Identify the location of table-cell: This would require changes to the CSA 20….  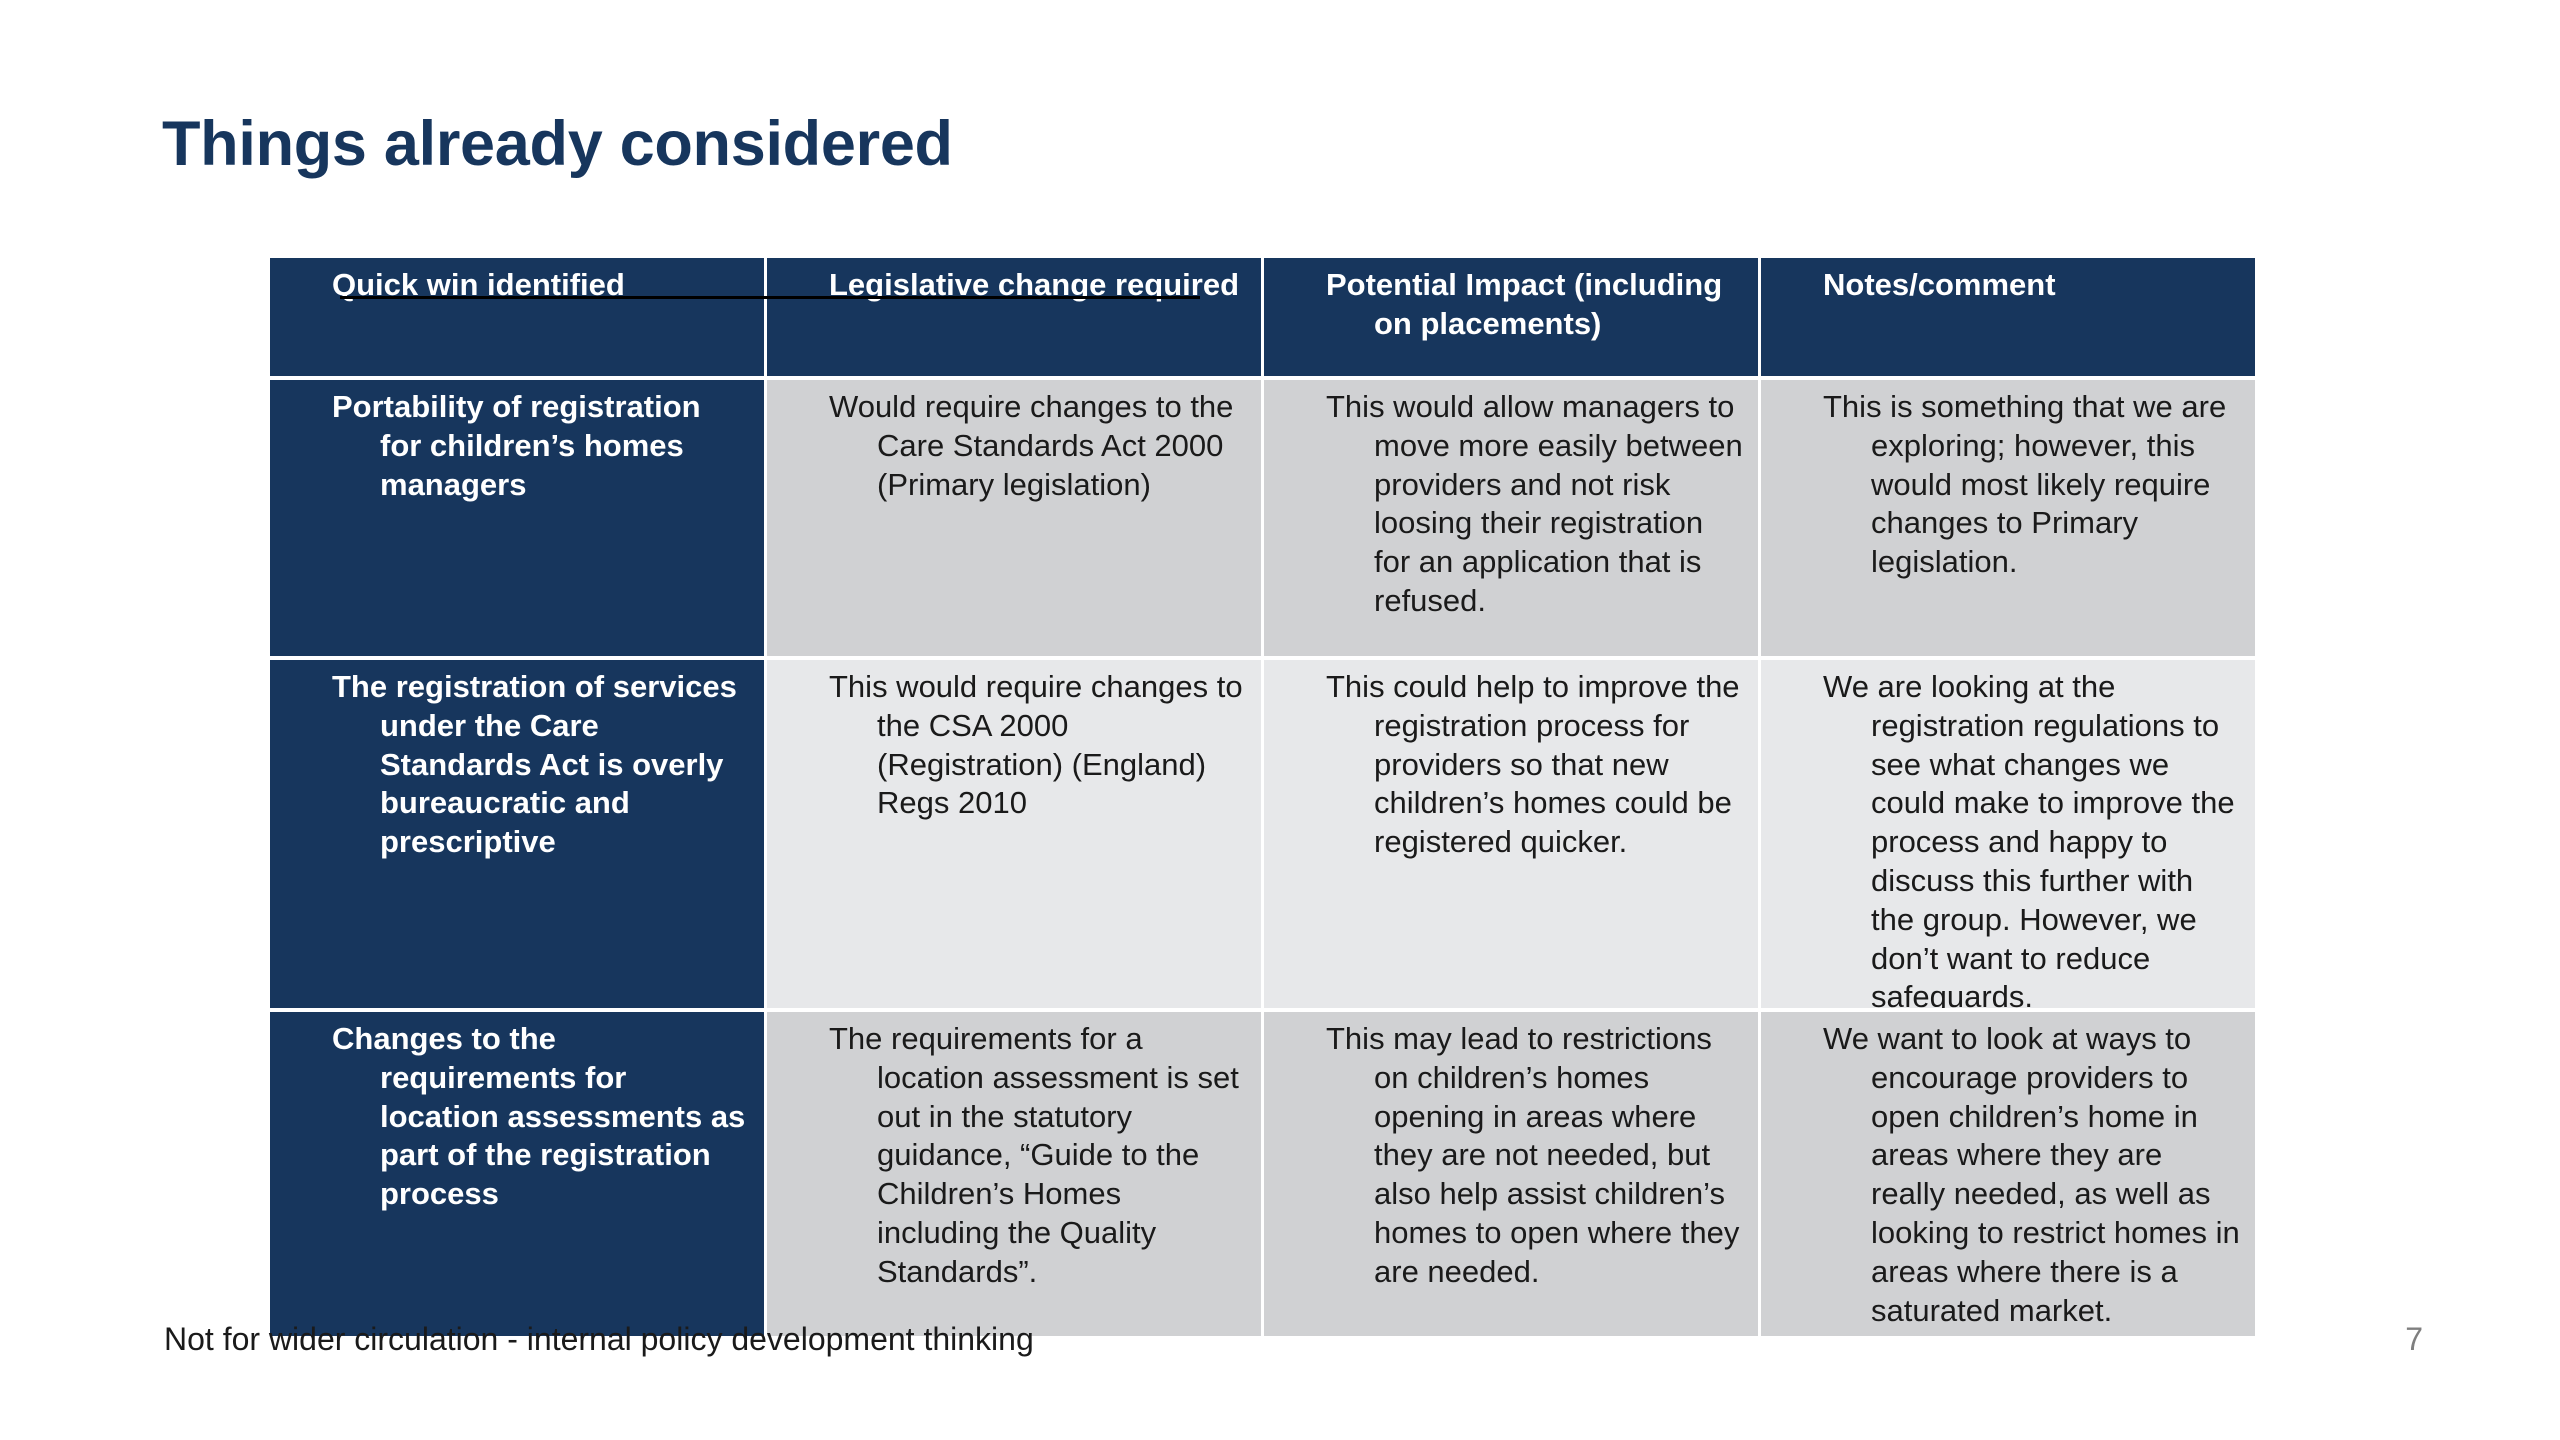
(1014, 834).